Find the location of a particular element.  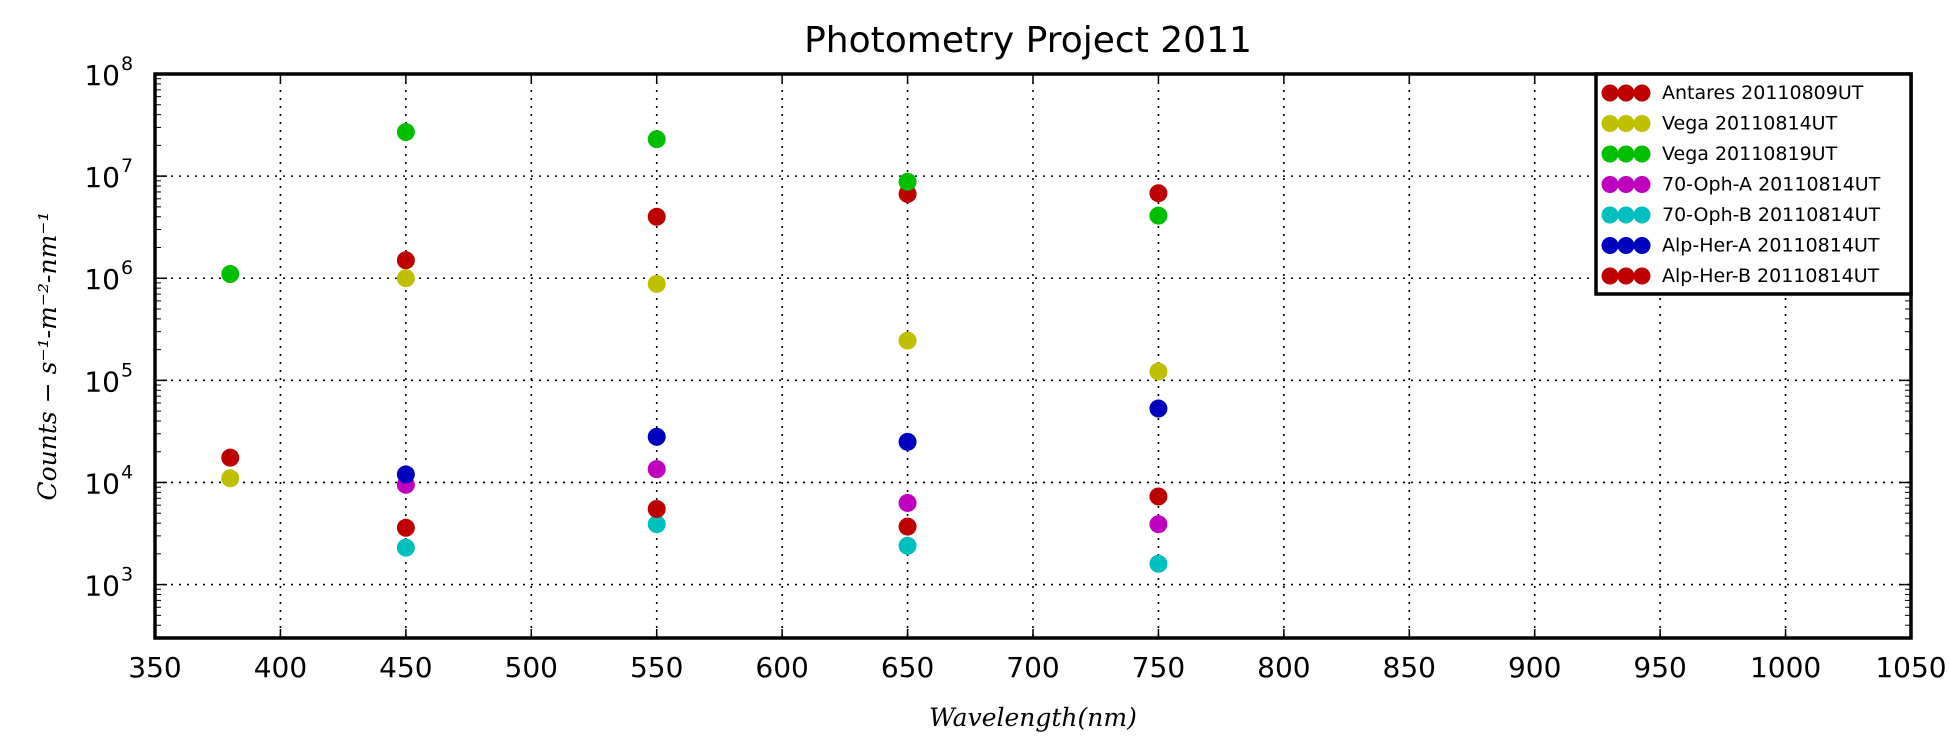

x-tick-label: 1000 is located at coordinates (1785, 667).